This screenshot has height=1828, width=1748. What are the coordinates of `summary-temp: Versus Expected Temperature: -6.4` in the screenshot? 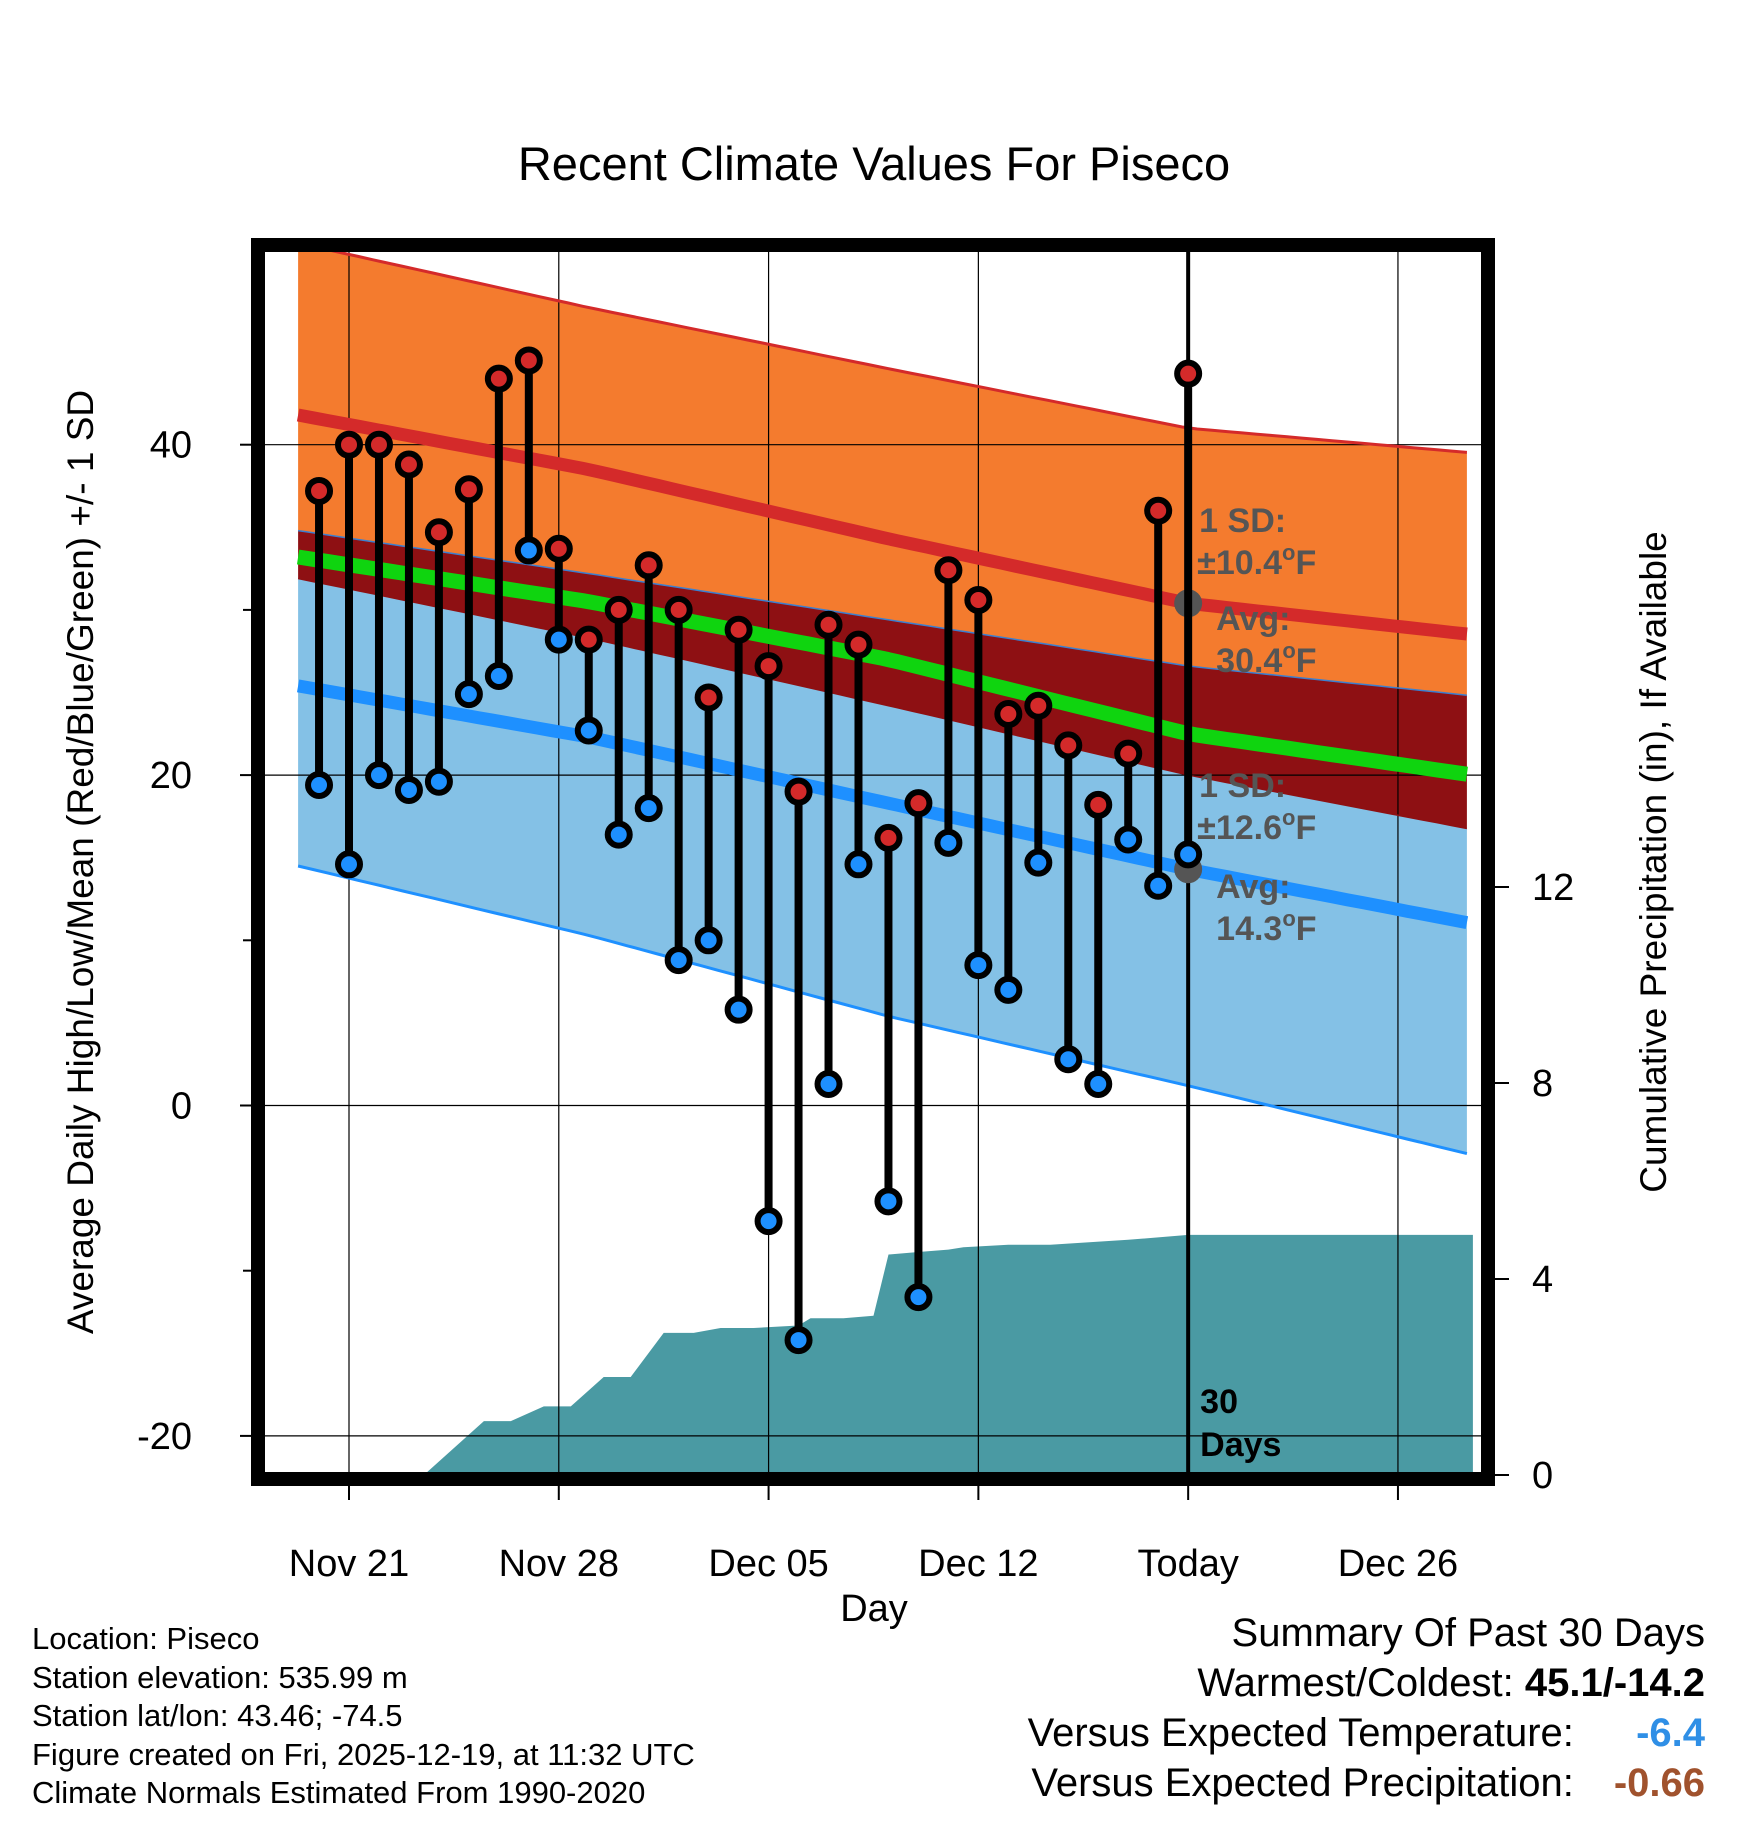 It's located at (1366, 1733).